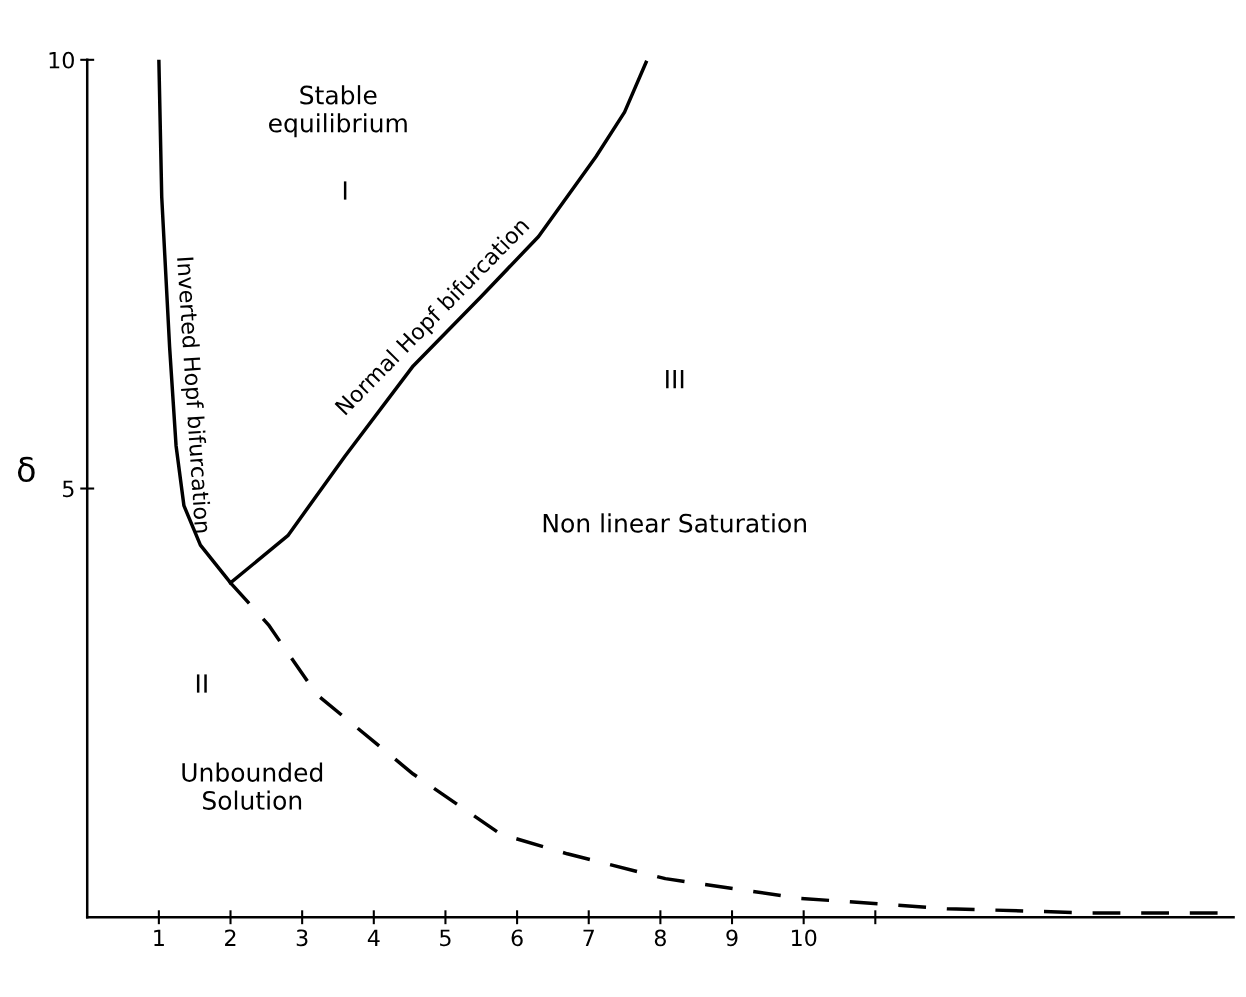 The image size is (1246, 997). What do you see at coordinates (445, 938) in the screenshot?
I see `x-tick-label: 5` at bounding box center [445, 938].